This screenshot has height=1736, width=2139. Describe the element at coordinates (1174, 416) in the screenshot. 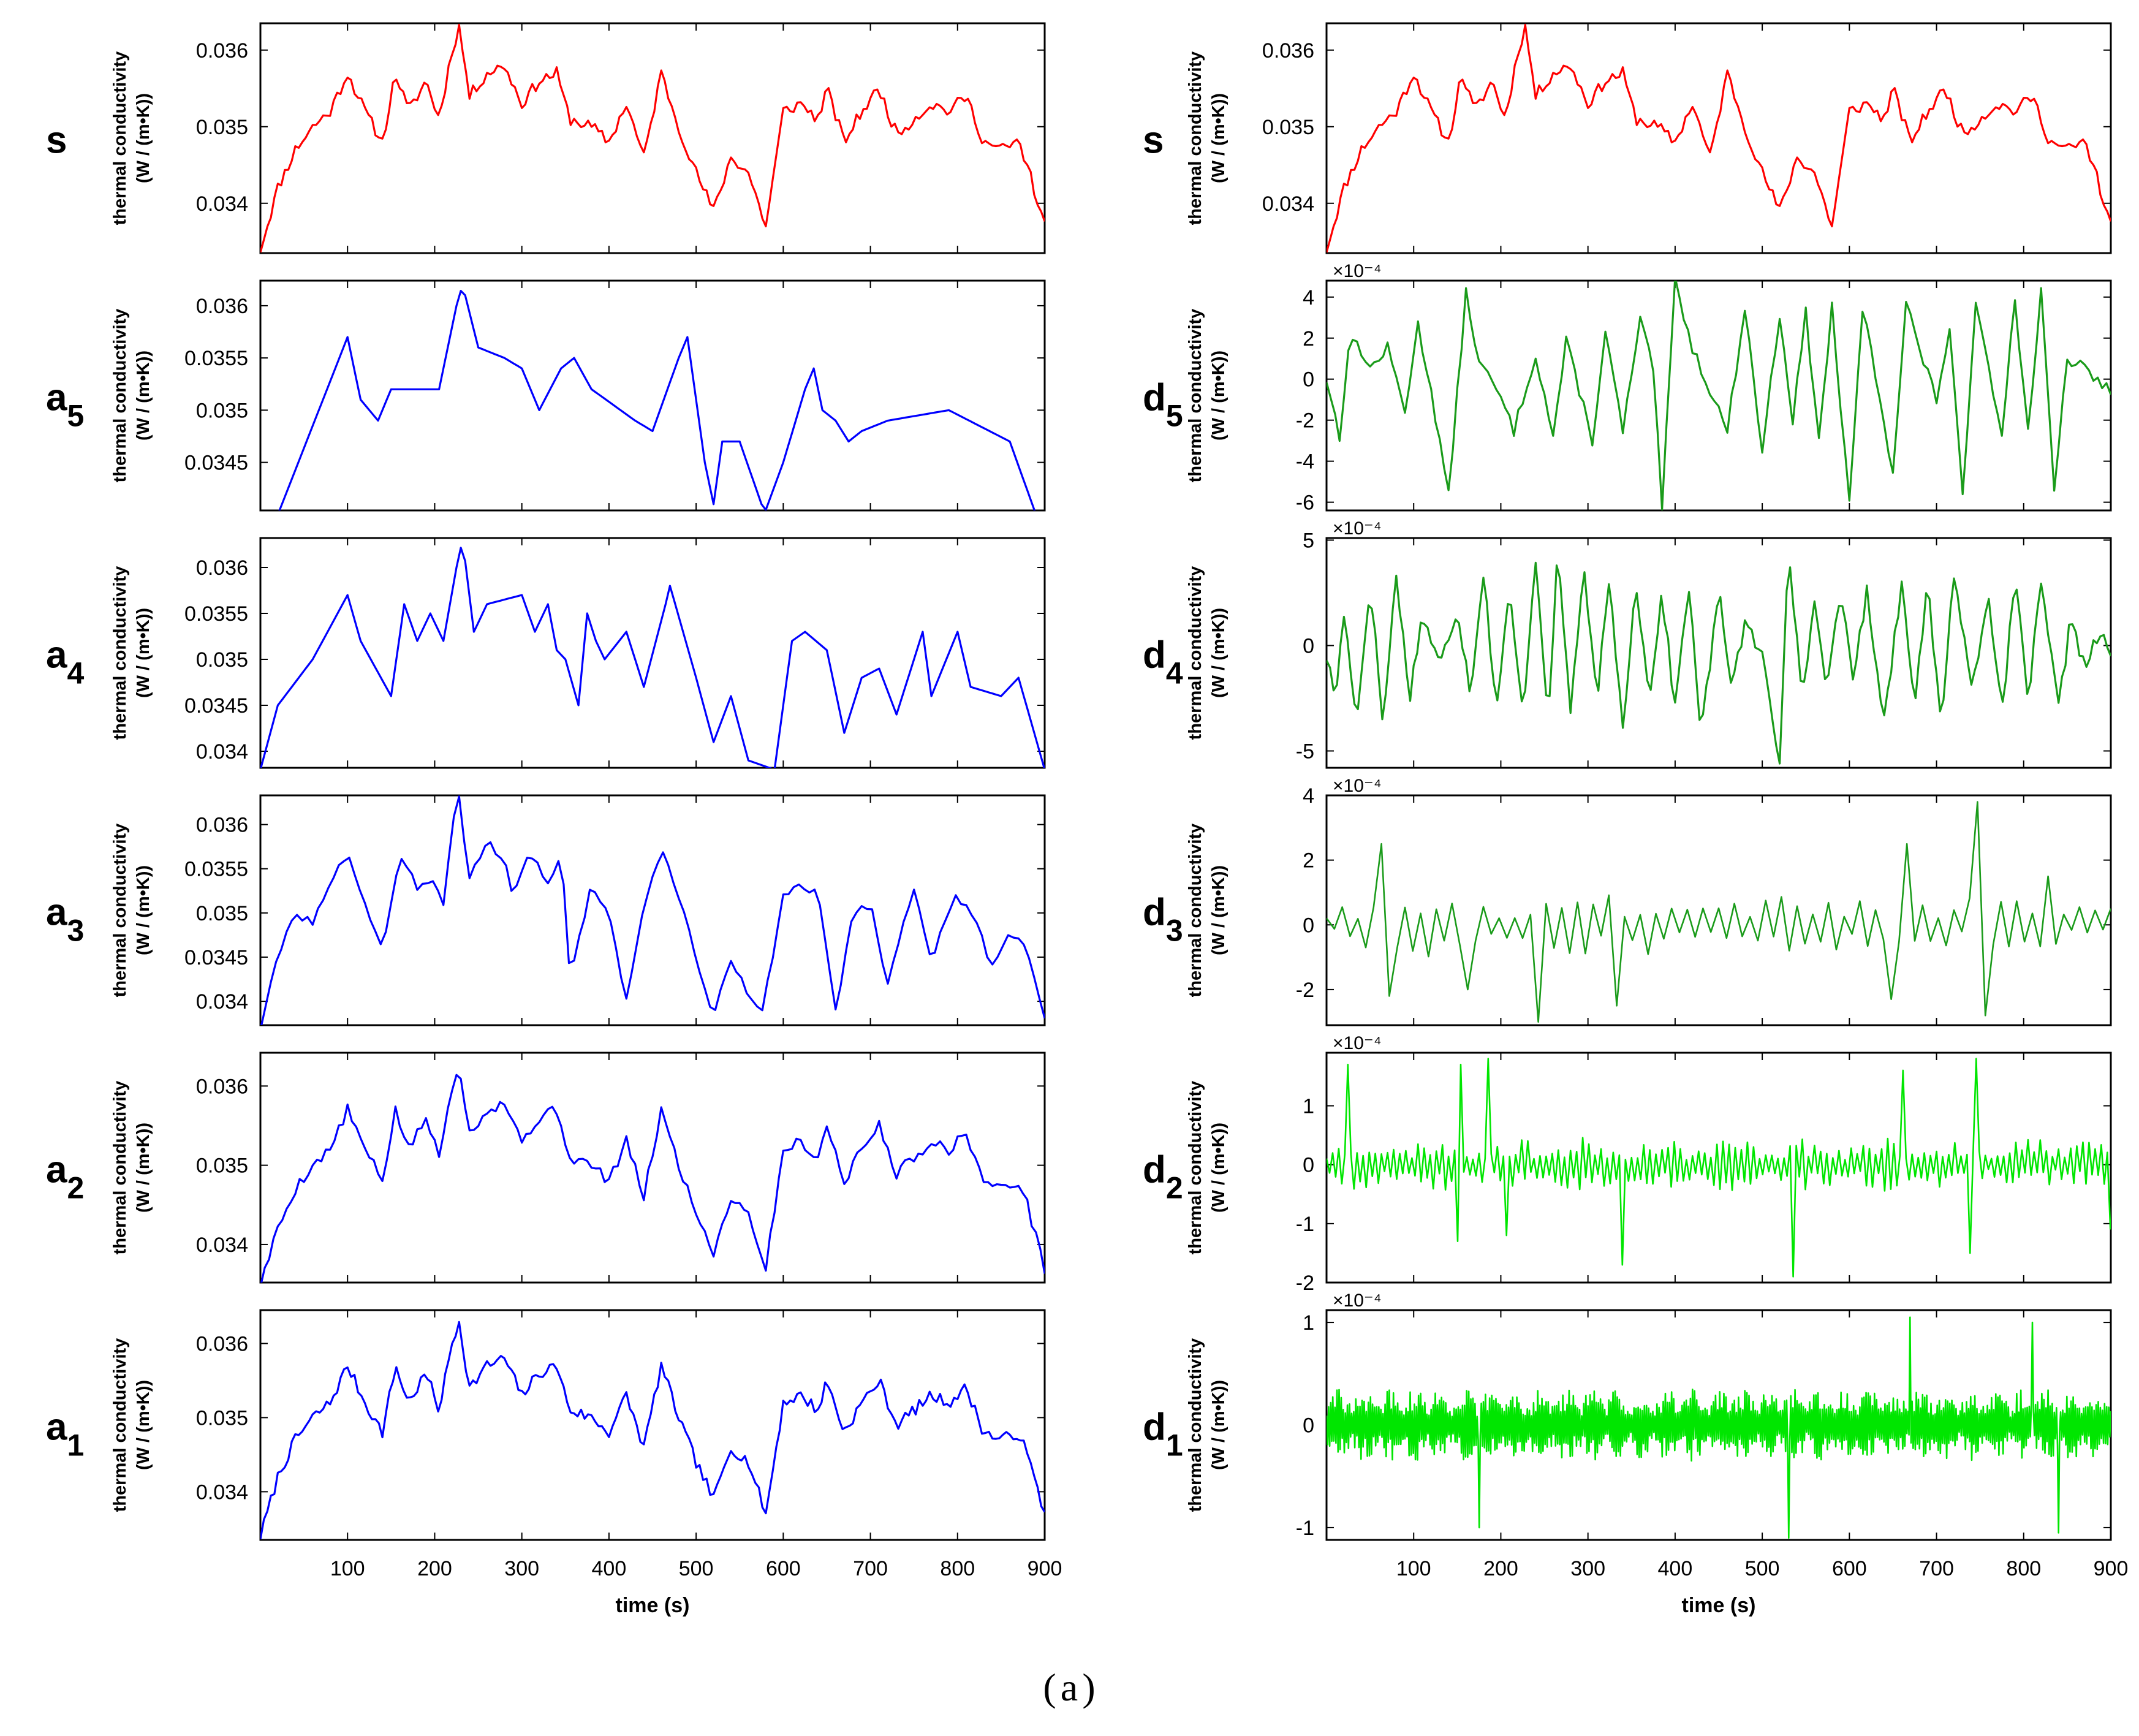

I see `row-label-subscript: 5` at that location.